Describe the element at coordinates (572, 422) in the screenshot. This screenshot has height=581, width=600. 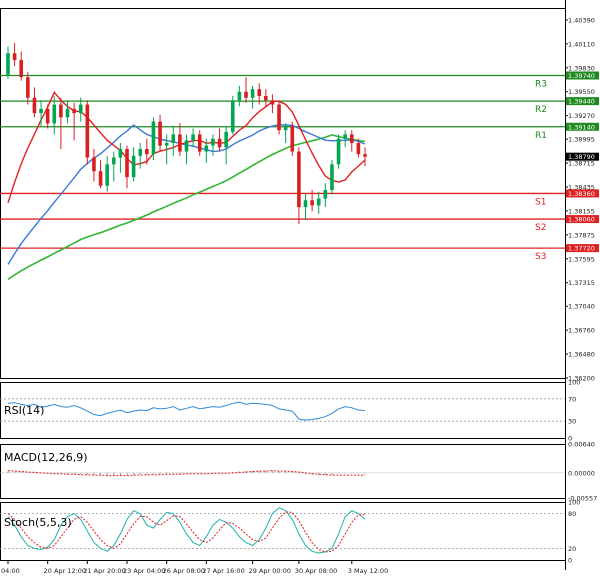
I see `rsi-axis-label: 30` at that location.